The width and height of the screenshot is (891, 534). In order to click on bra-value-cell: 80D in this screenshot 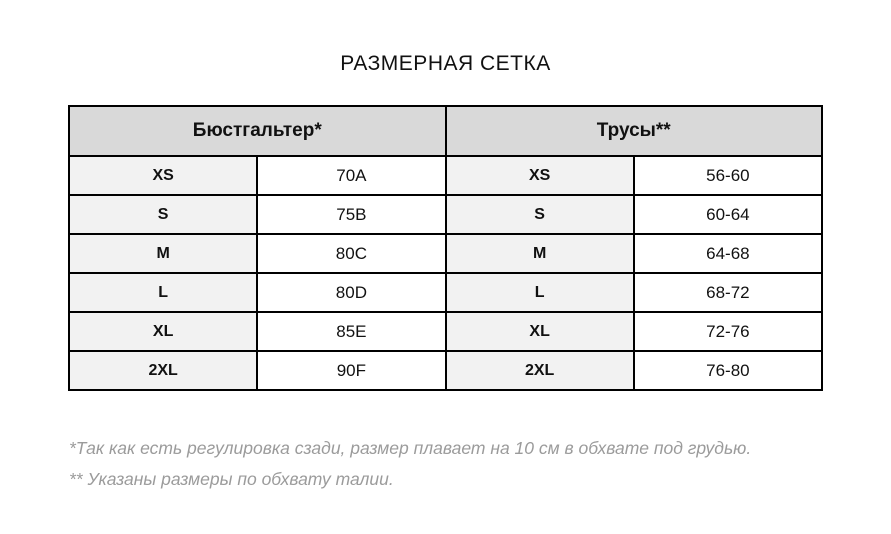, I will do `click(351, 292)`.